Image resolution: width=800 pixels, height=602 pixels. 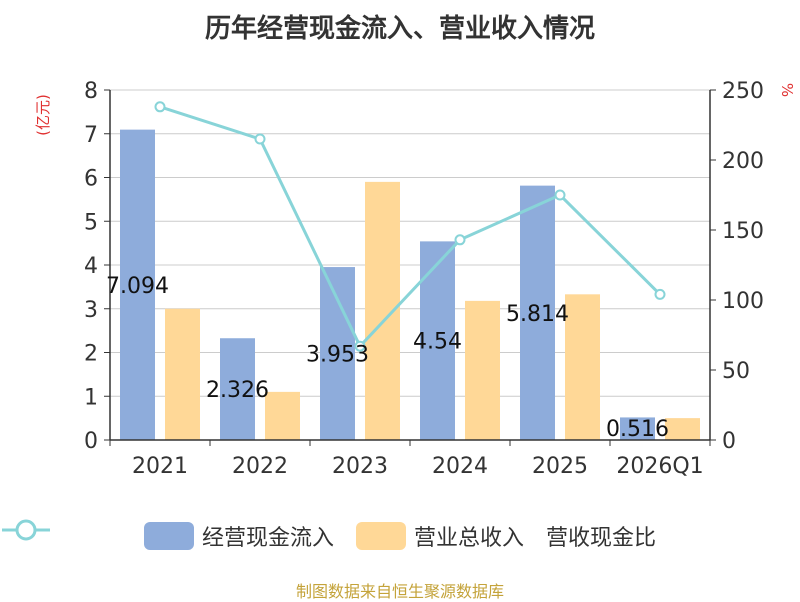 What do you see at coordinates (91, 397) in the screenshot?
I see `left-axis-tick-label: 1` at bounding box center [91, 397].